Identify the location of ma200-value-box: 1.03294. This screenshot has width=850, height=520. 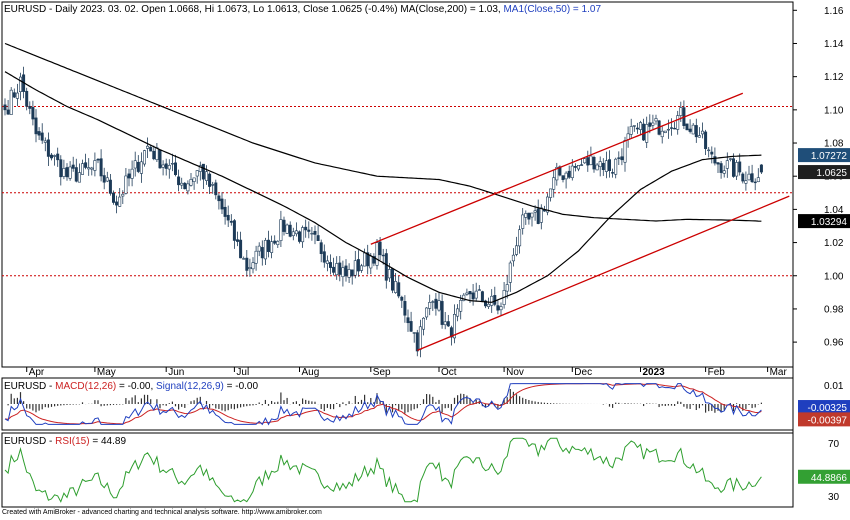
(824, 221).